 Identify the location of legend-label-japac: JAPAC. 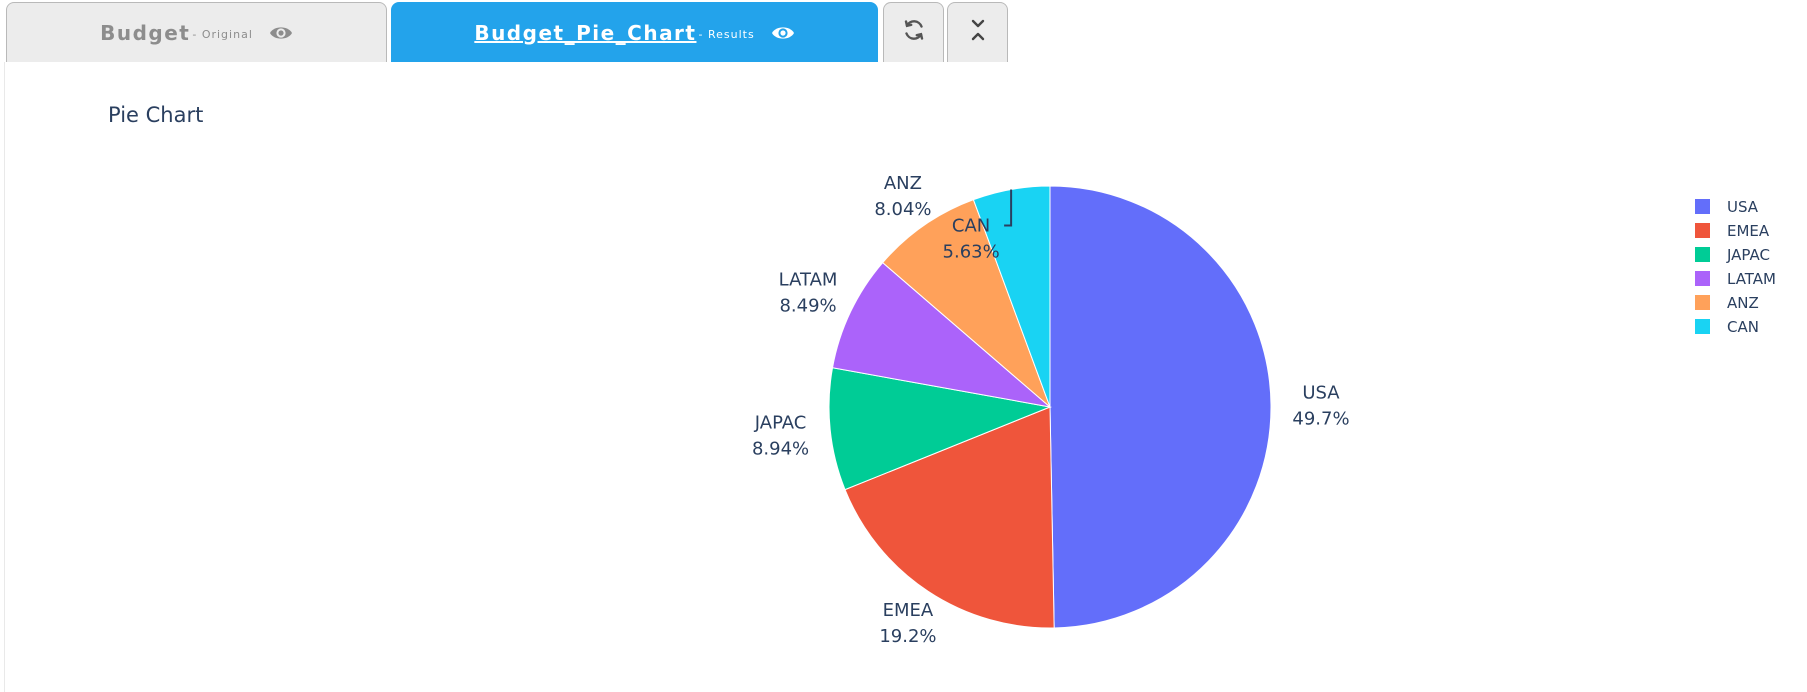
(1748, 255).